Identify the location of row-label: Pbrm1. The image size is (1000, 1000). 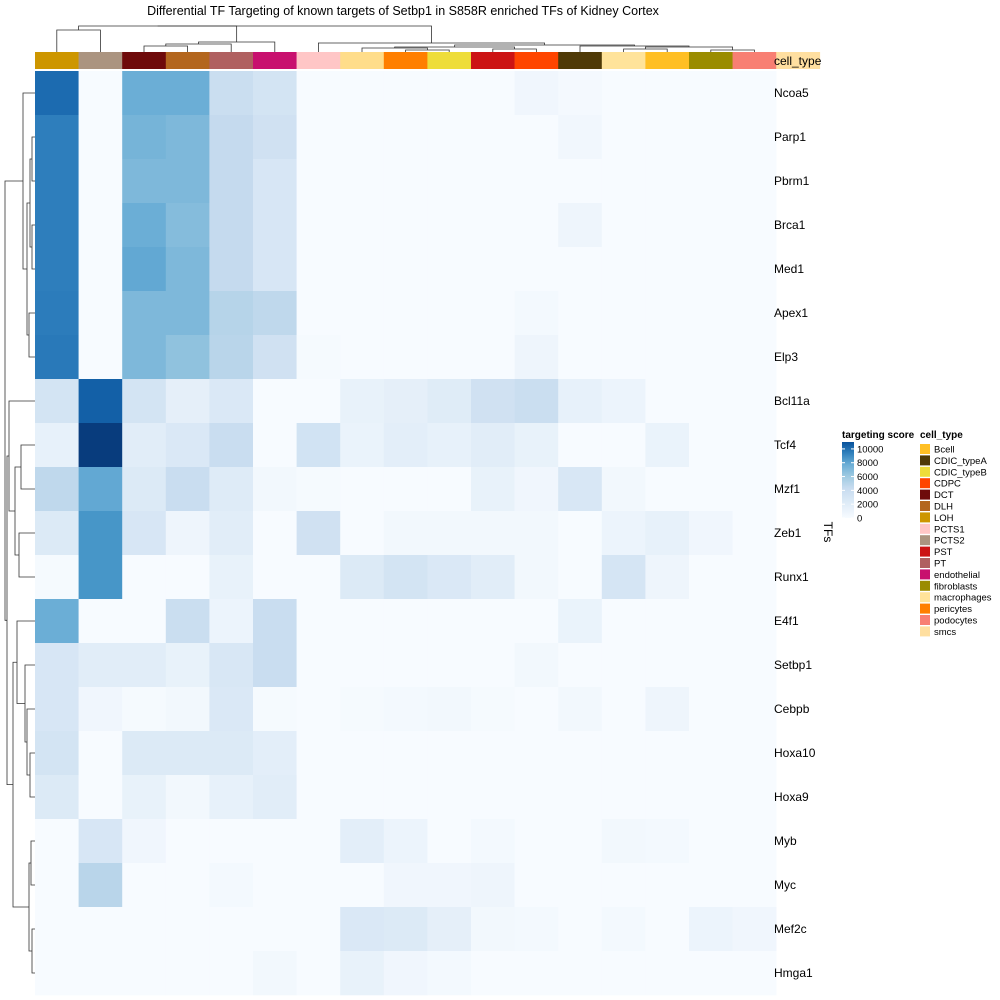
(792, 181).